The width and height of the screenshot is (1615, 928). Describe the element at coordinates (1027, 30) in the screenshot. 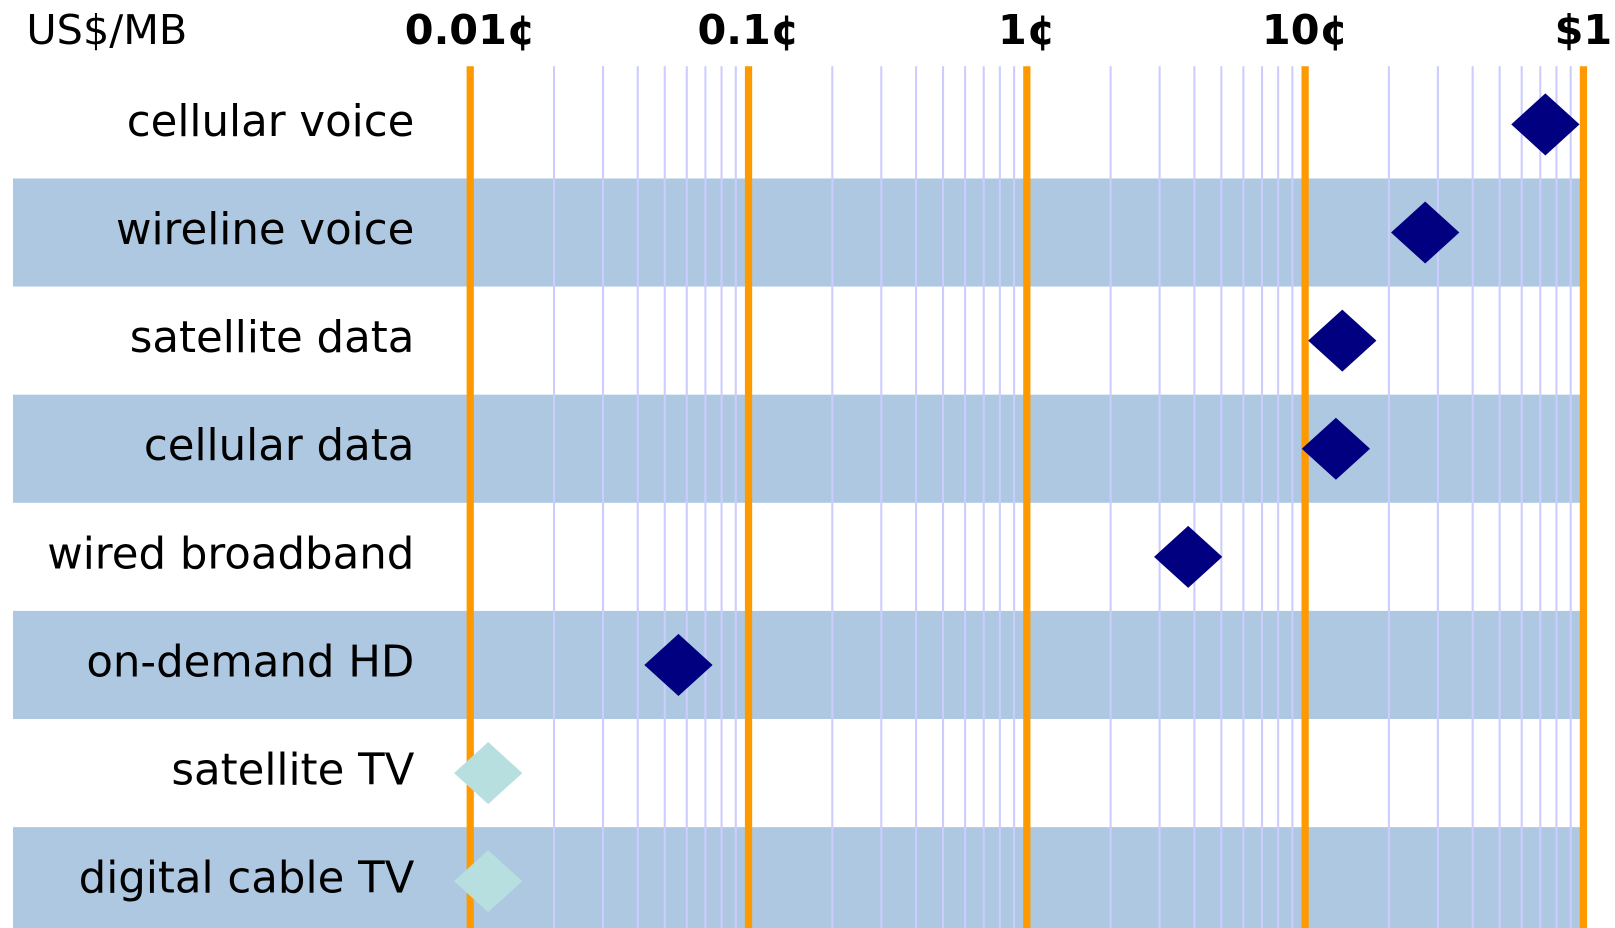

I see `x-tick-label: 1¢` at that location.